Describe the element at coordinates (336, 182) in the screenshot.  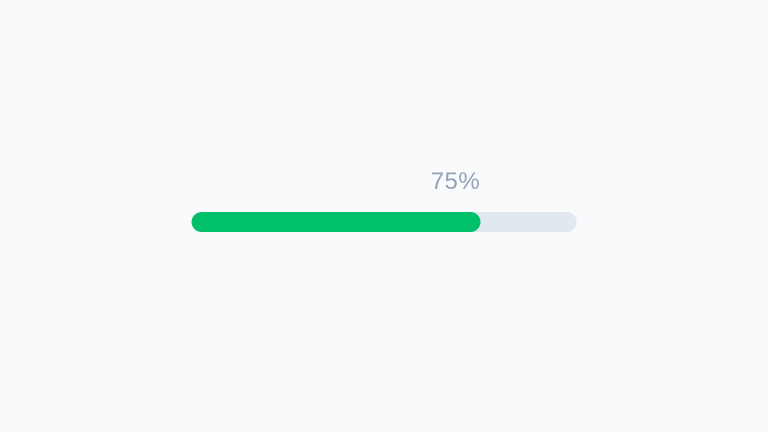
I see `progress-label-wrap: 75%` at that location.